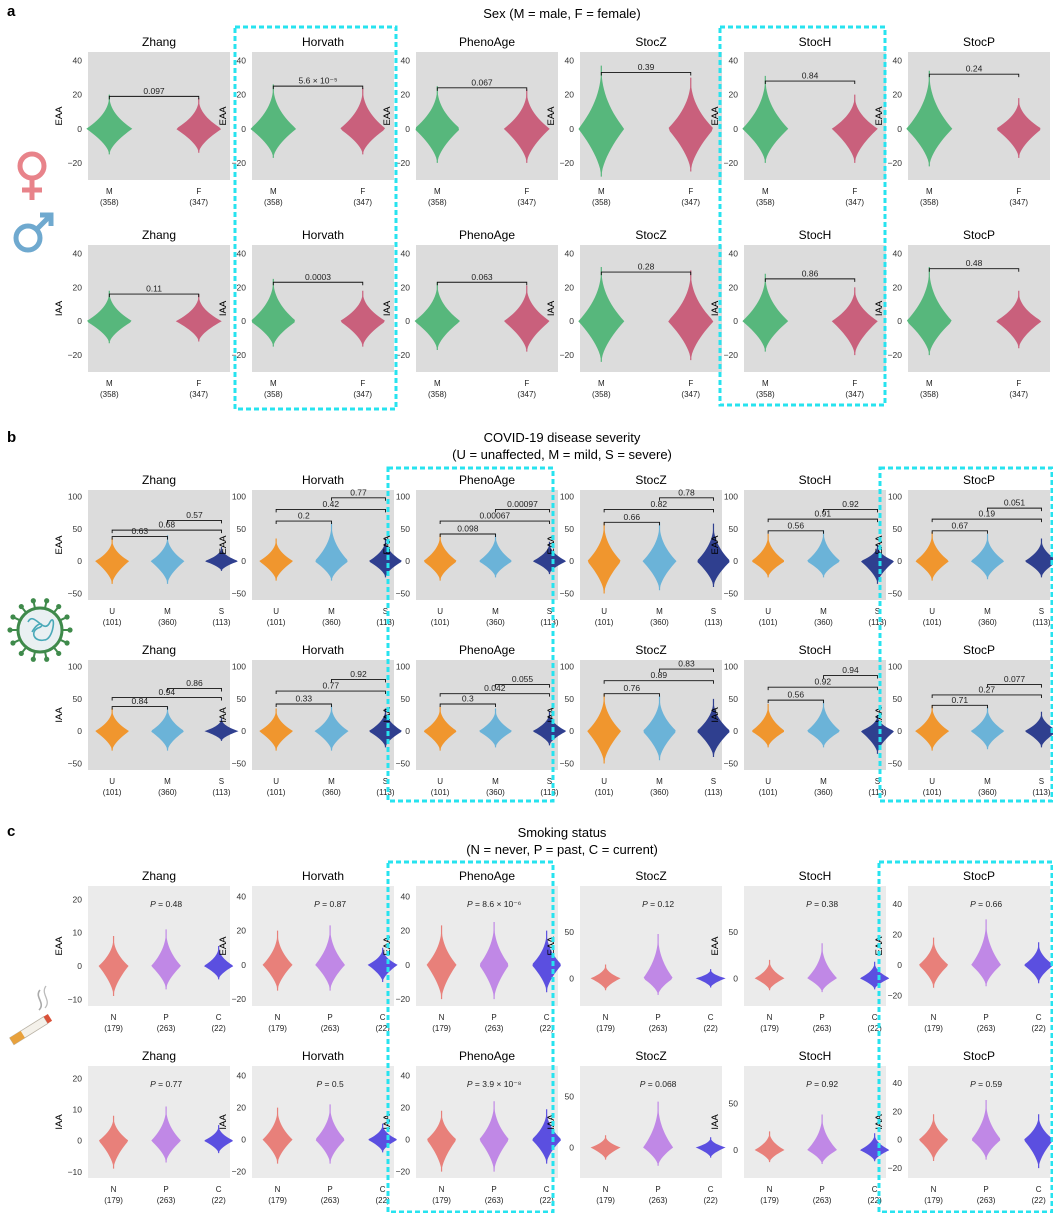  Describe the element at coordinates (989, 904) in the screenshot. I see `p-value-text: = 0.66` at that location.